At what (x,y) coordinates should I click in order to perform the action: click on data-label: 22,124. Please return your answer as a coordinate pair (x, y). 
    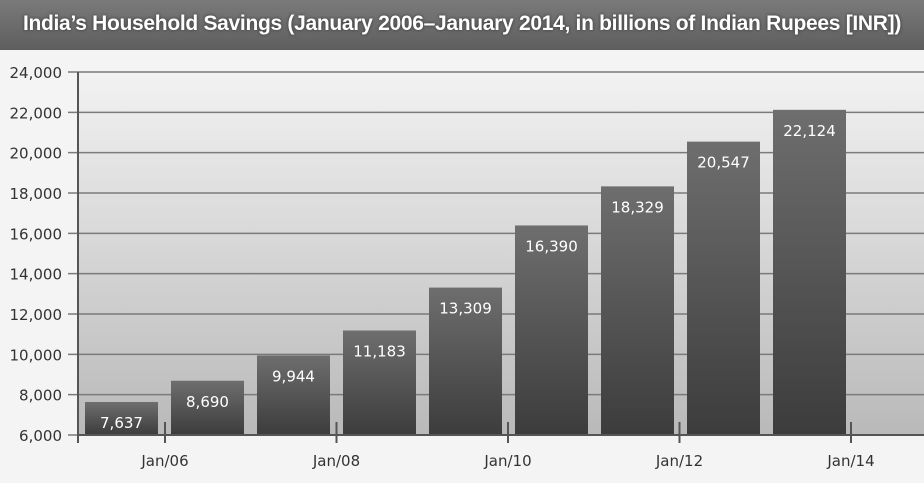
    Looking at the image, I should click on (809, 131).